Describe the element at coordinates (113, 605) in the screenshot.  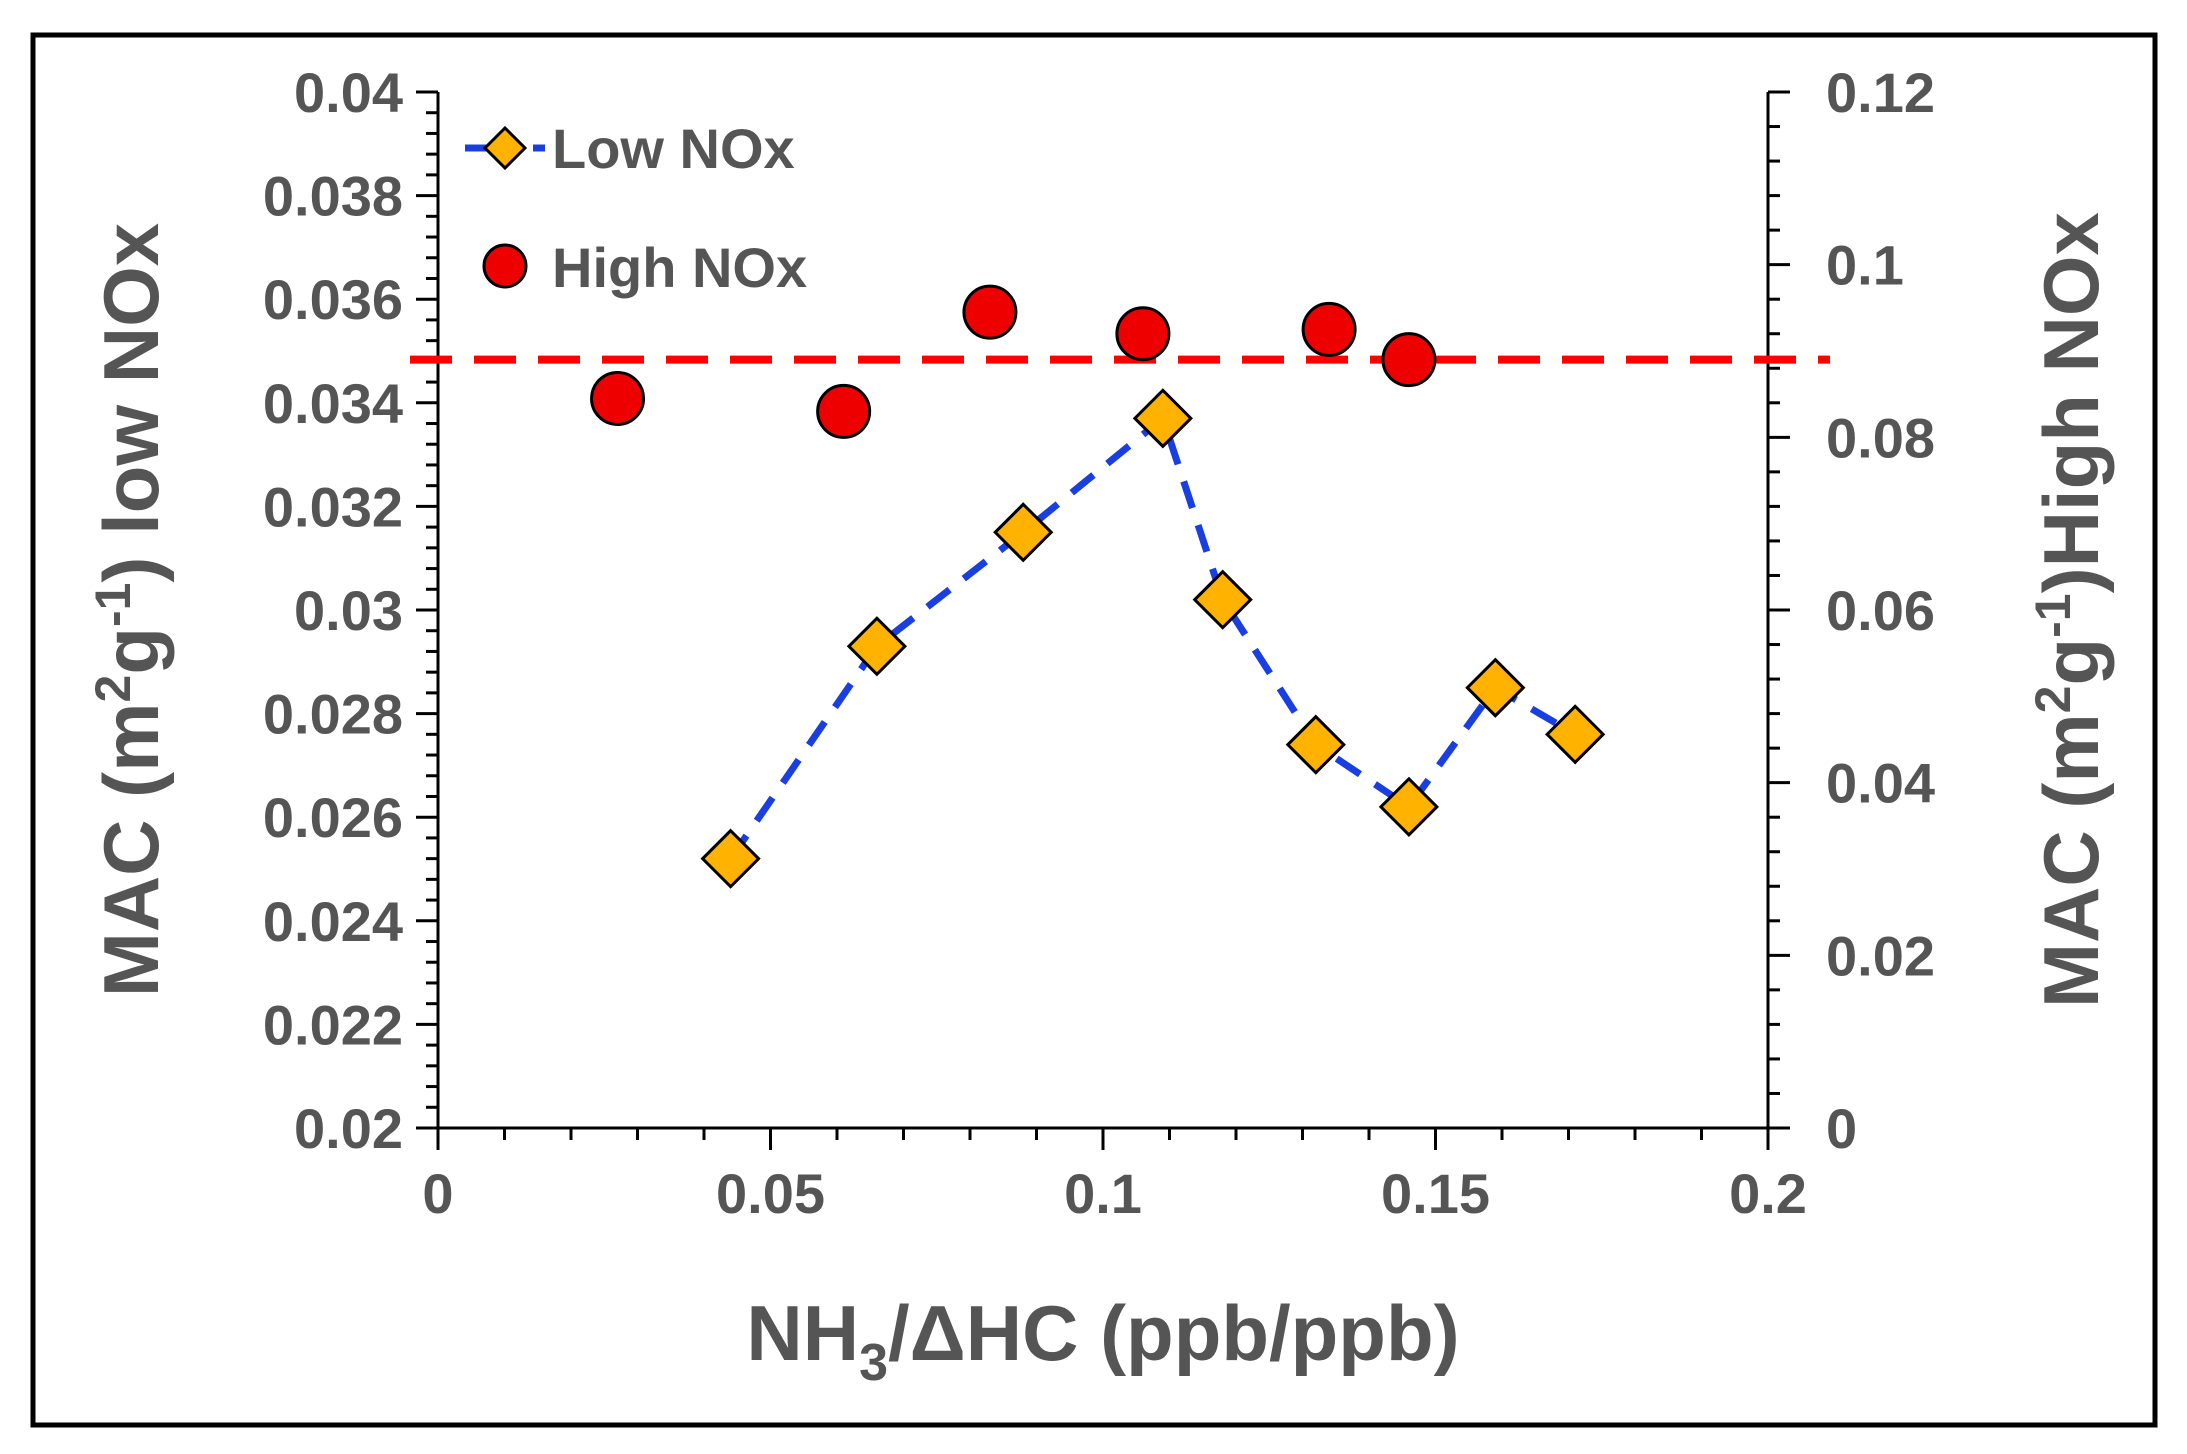
I see `y-left-title-sup2: -1` at that location.